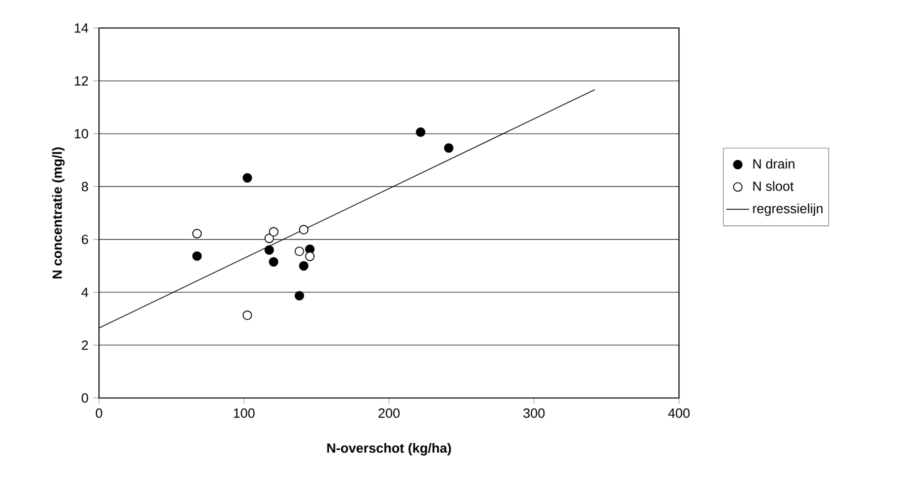 This screenshot has height=494, width=921. Describe the element at coordinates (99, 413) in the screenshot. I see `x-tick-label: 0` at that location.